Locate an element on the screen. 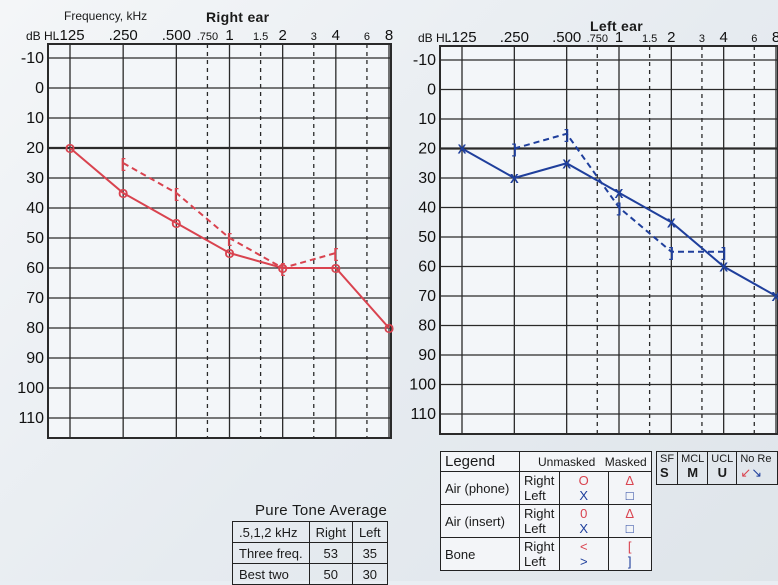  left-ear-title: Left ear is located at coordinates (616, 26).